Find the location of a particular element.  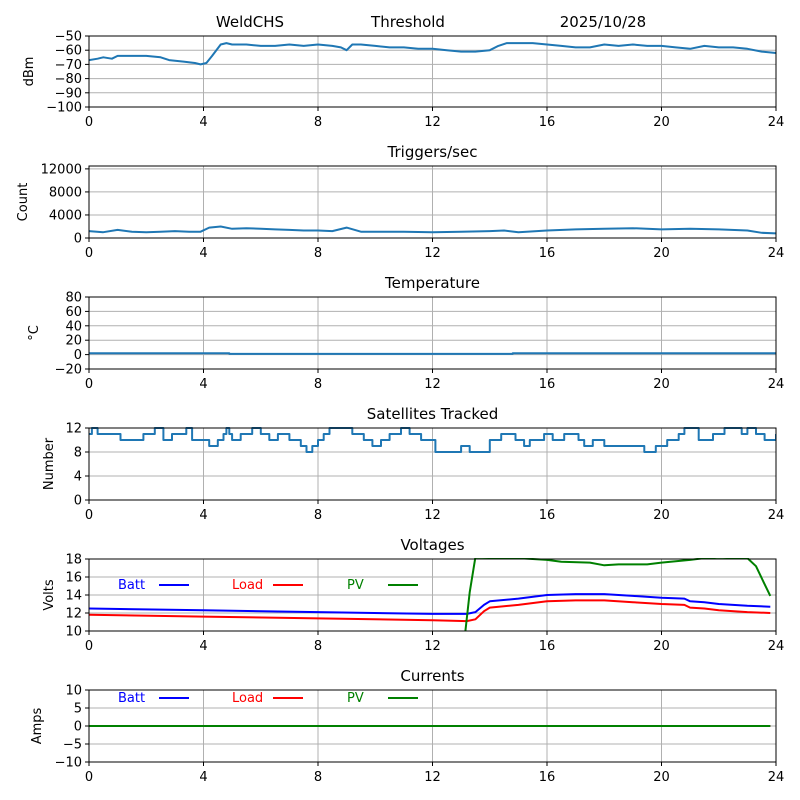

series-line-dbm is located at coordinates (432, 54).